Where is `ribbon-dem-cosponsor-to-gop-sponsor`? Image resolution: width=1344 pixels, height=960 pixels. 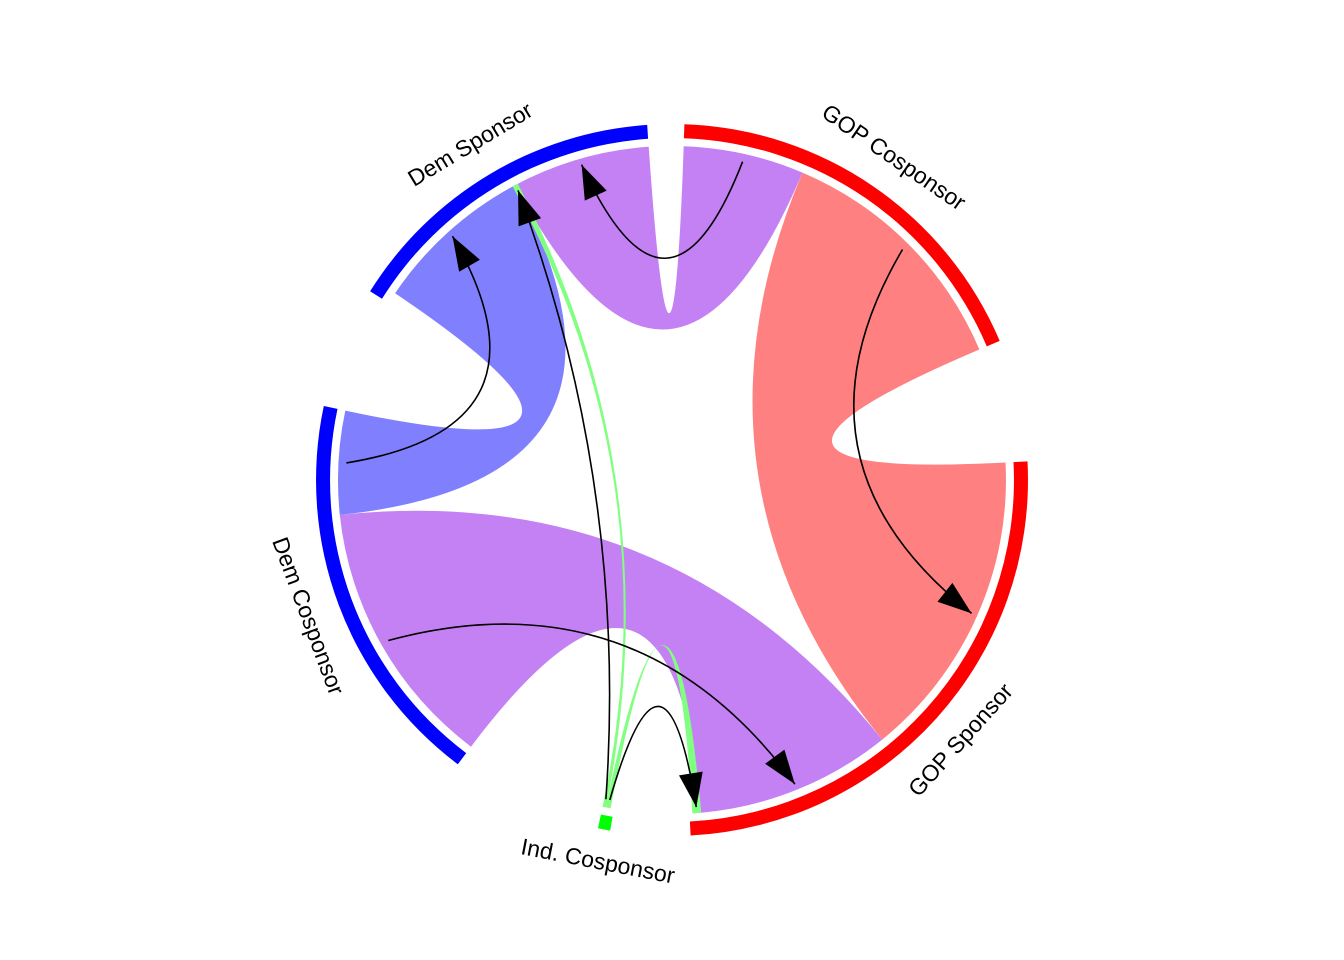
ribbon-dem-cosponsor-to-gop-sponsor is located at coordinates (611, 661).